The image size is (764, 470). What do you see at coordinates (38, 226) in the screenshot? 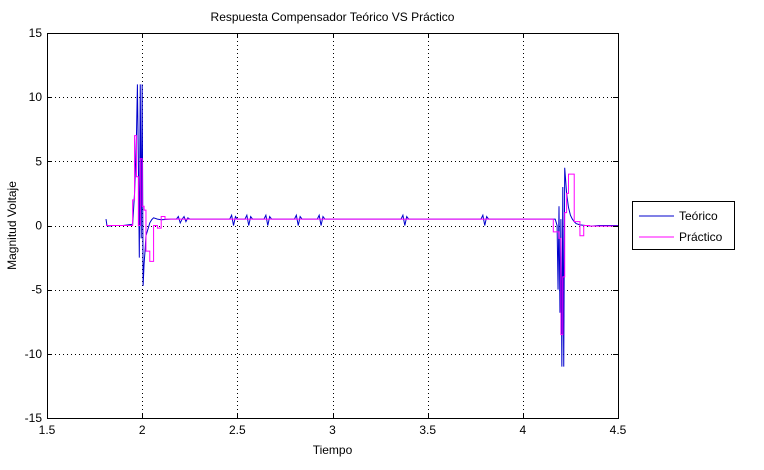
I see `y-tick-label: 0` at bounding box center [38, 226].